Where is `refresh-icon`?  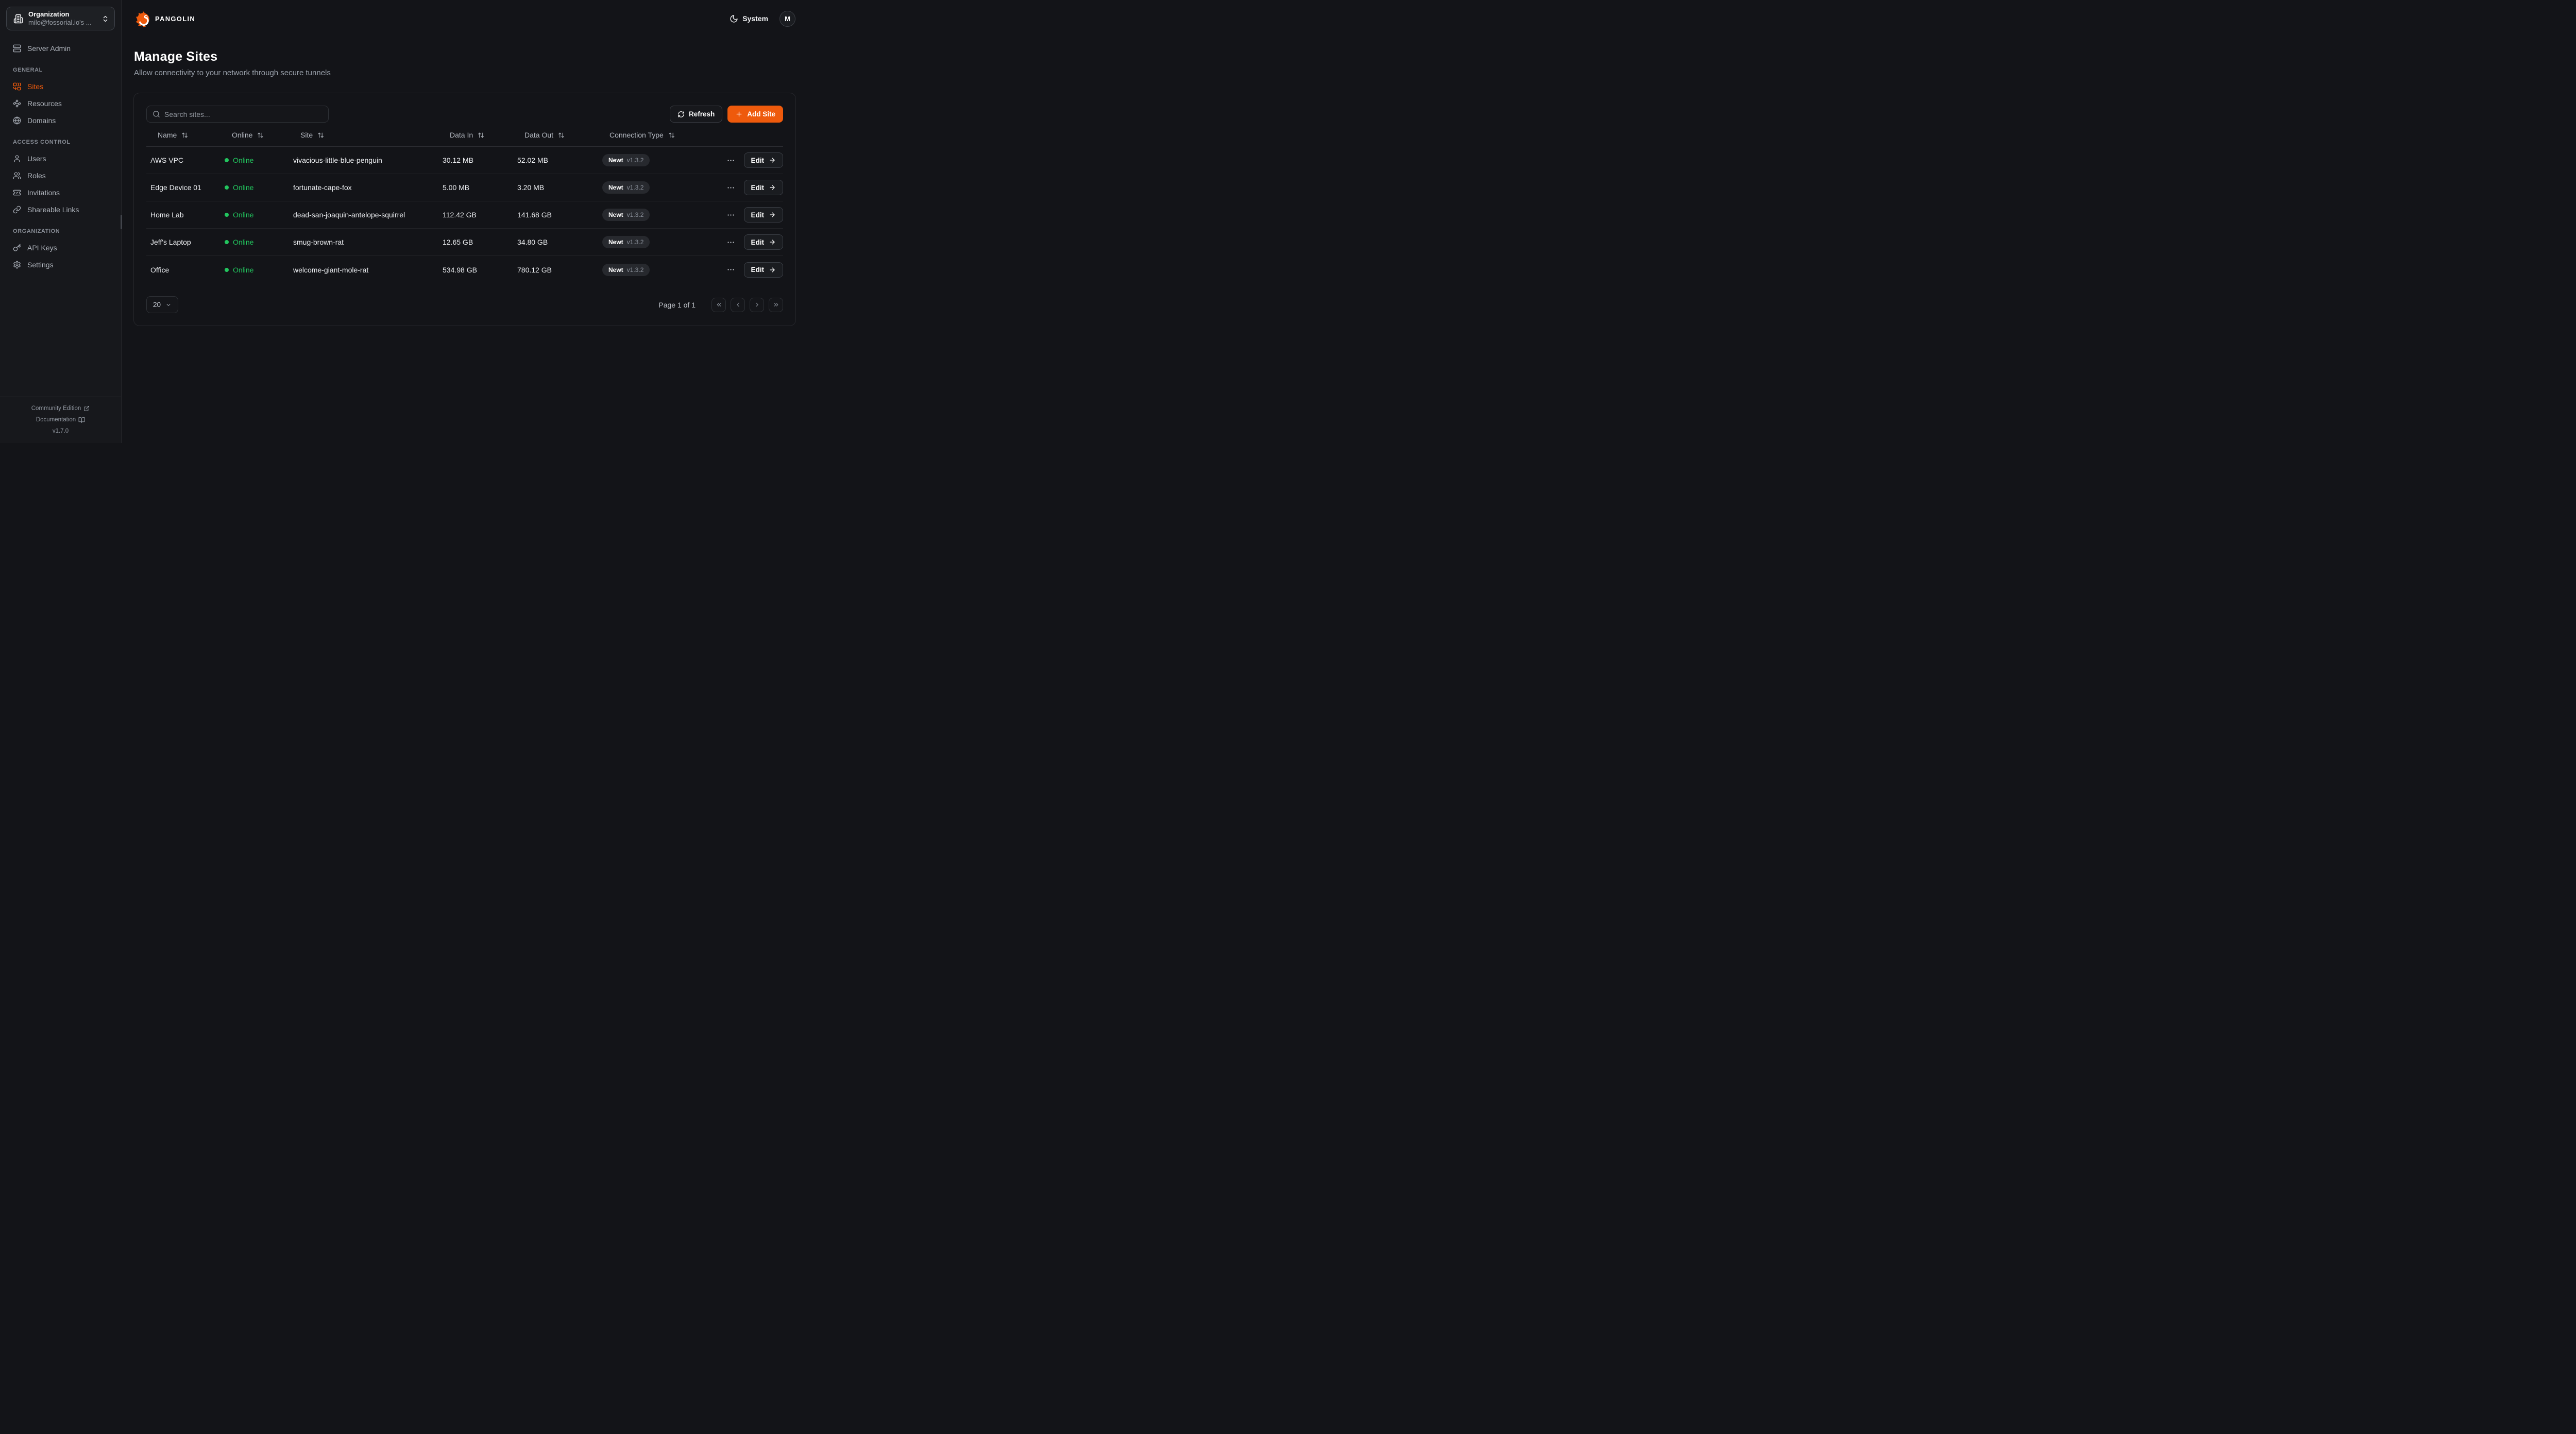 refresh-icon is located at coordinates (681, 114).